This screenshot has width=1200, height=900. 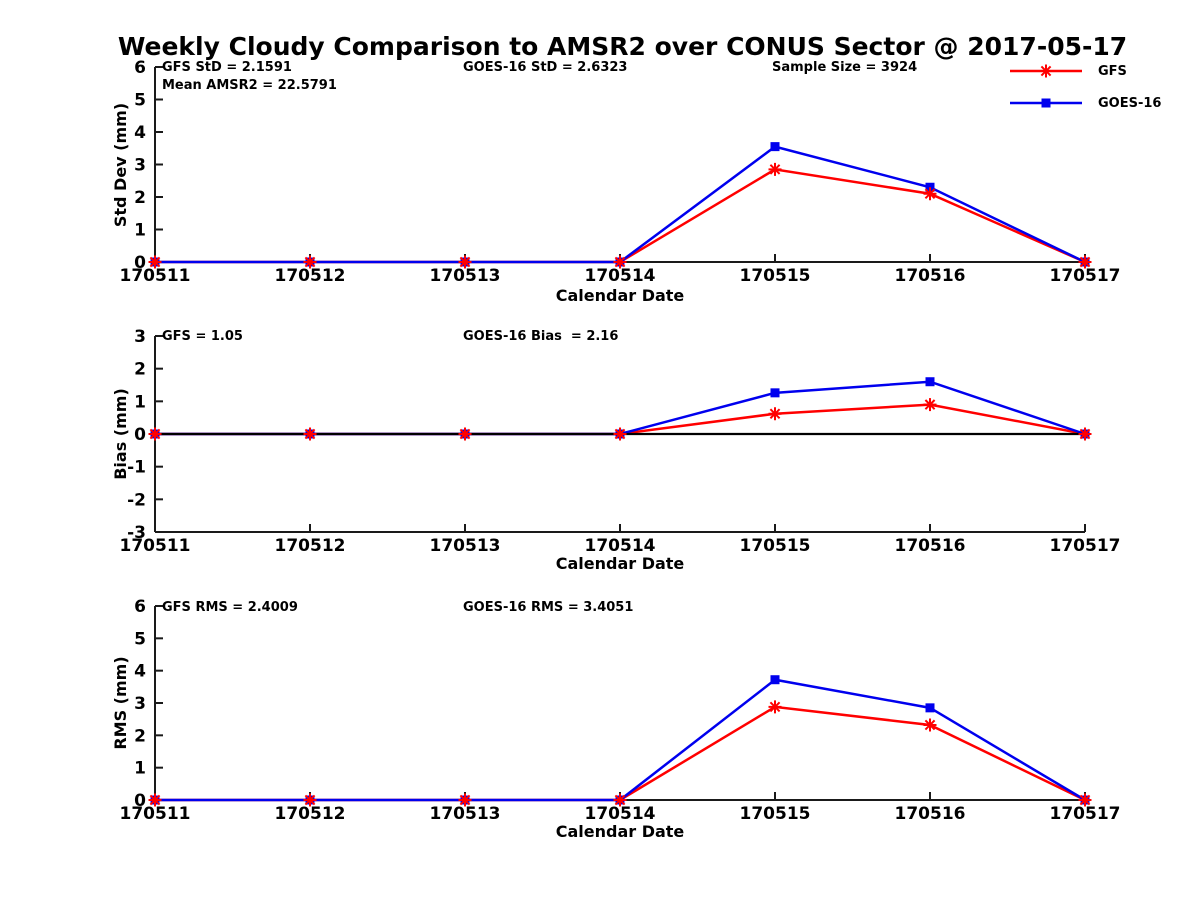 I want to click on y-tick-label: -1, so click(x=136, y=468).